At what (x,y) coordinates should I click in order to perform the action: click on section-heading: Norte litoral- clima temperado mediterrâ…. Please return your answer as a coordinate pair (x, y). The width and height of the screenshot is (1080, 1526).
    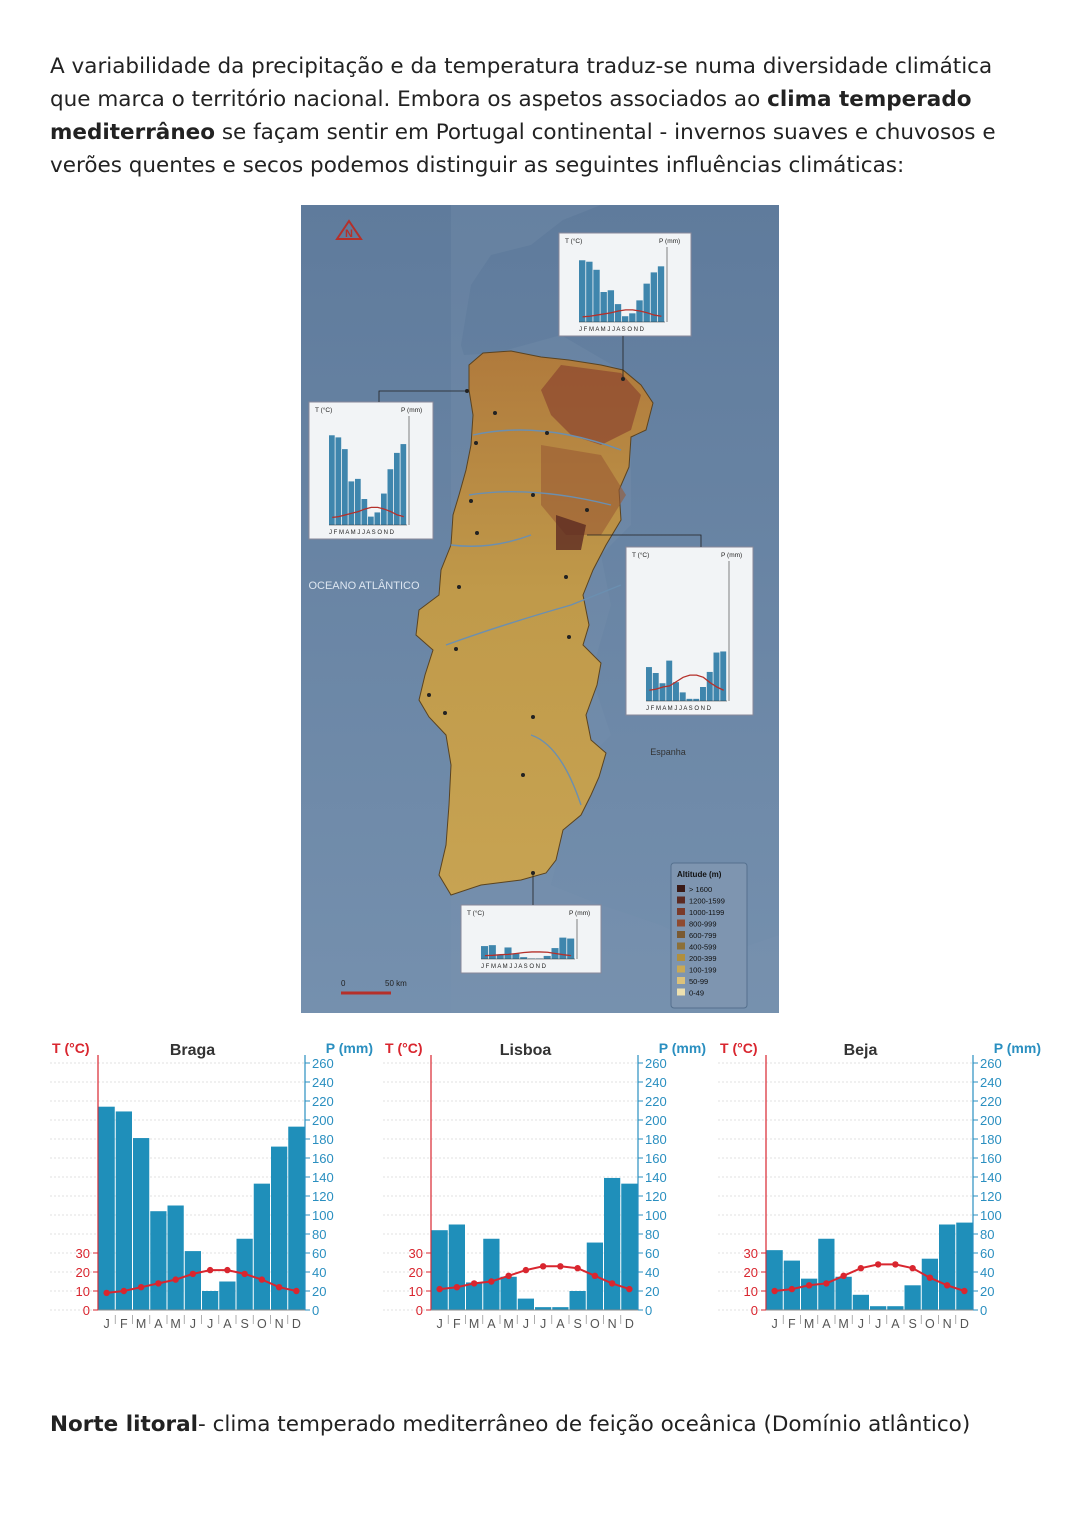
    Looking at the image, I should click on (510, 1424).